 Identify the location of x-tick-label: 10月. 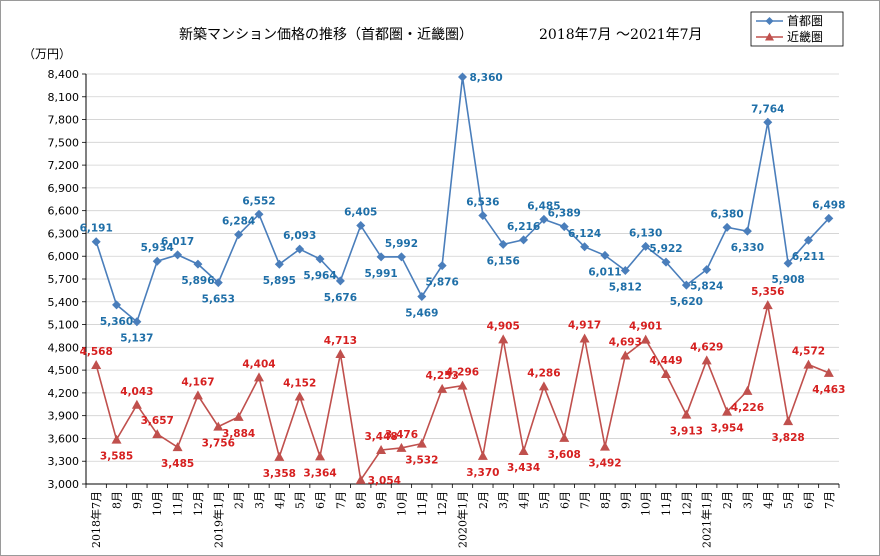
(401, 503).